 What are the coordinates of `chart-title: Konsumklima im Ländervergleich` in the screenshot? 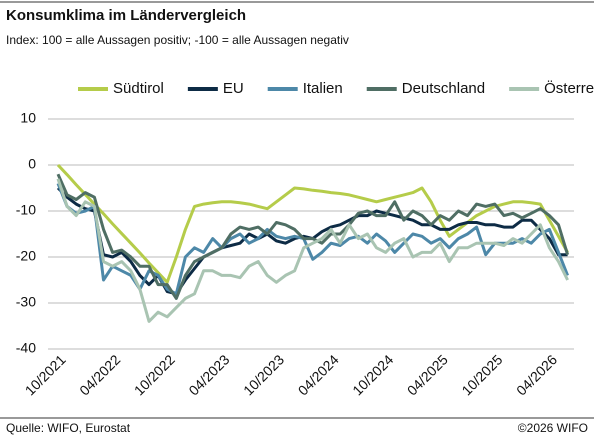 It's located at (126, 15).